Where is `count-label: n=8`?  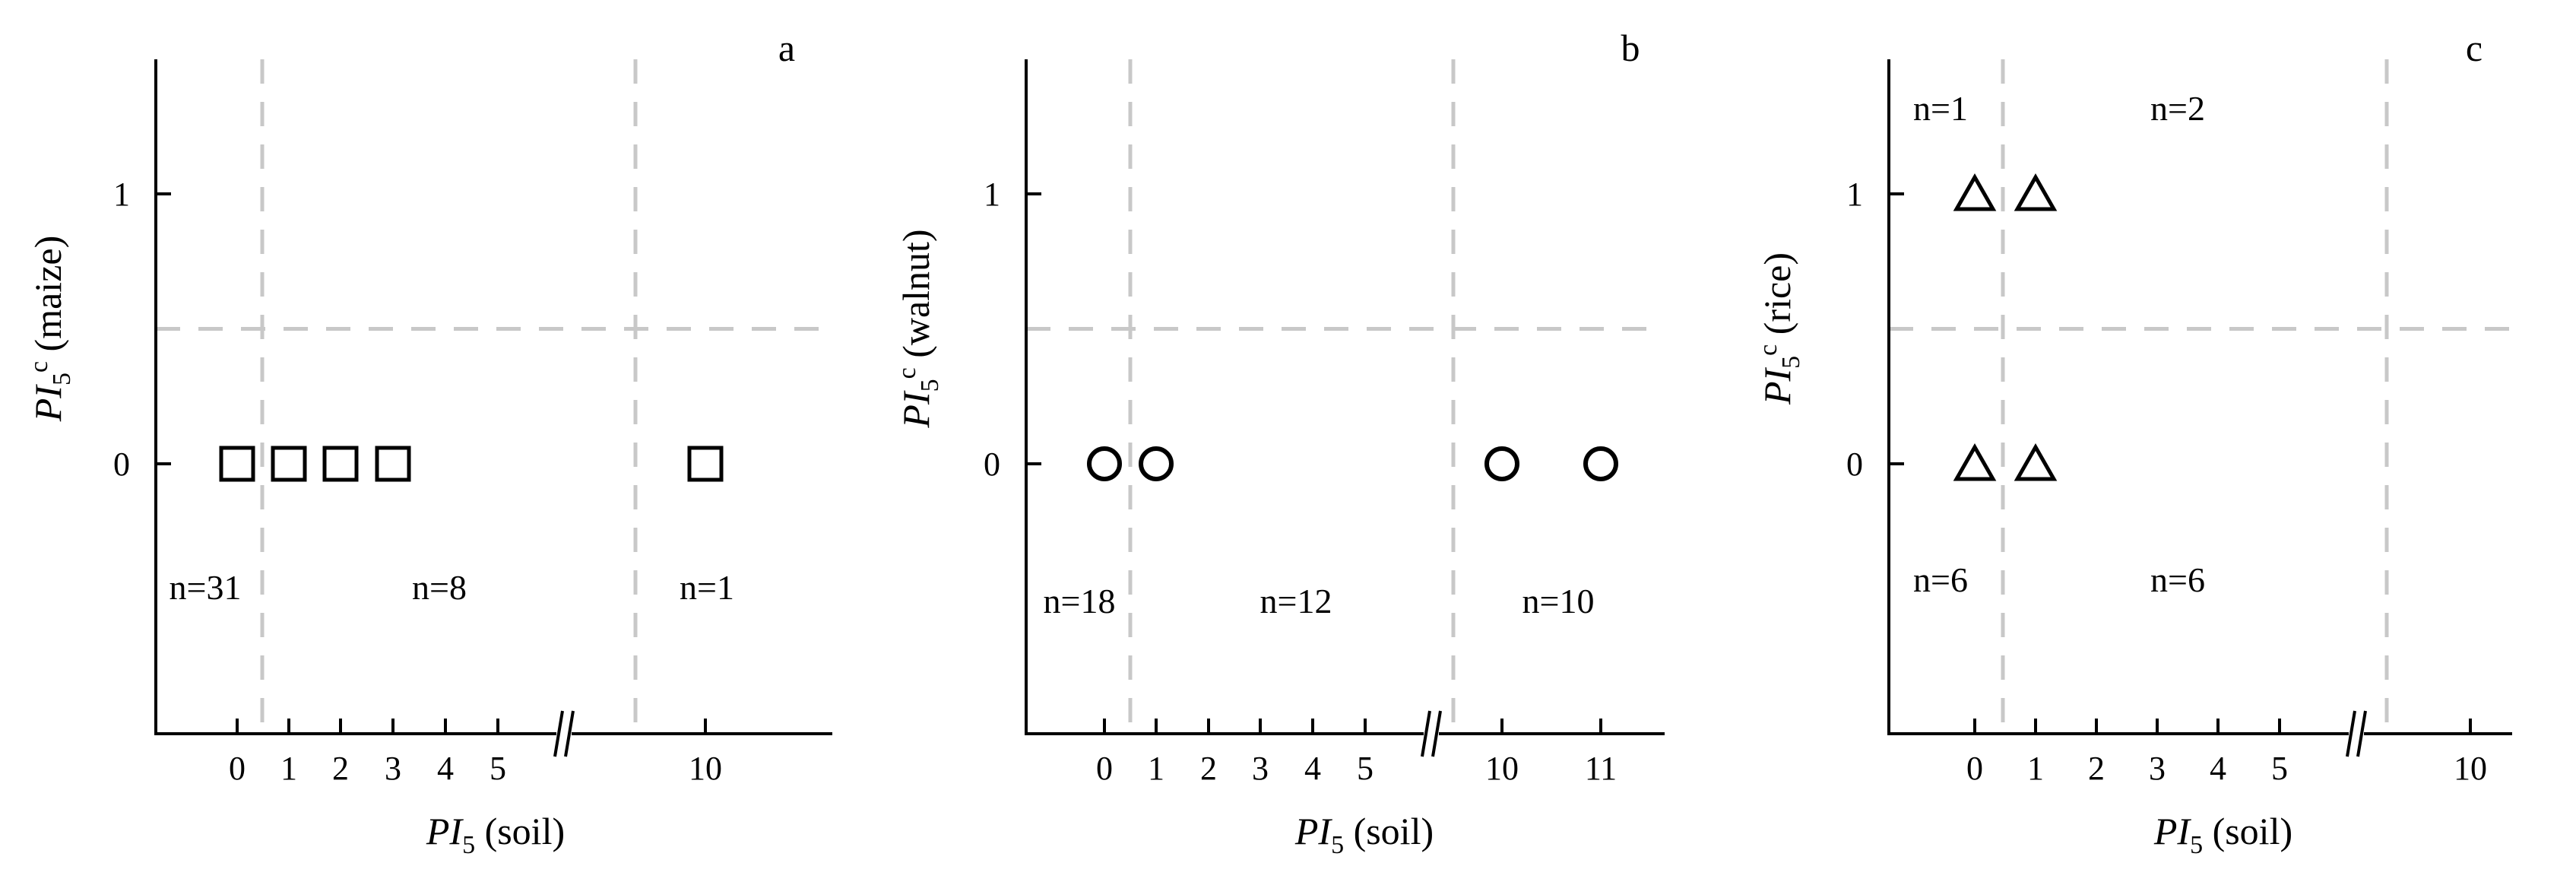
count-label: n=8 is located at coordinates (439, 588).